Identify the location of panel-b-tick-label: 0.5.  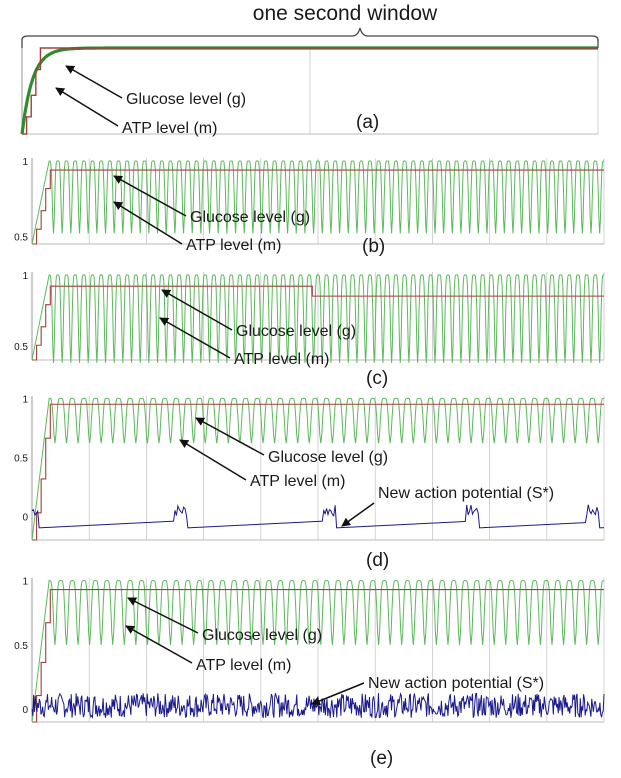
(21, 237).